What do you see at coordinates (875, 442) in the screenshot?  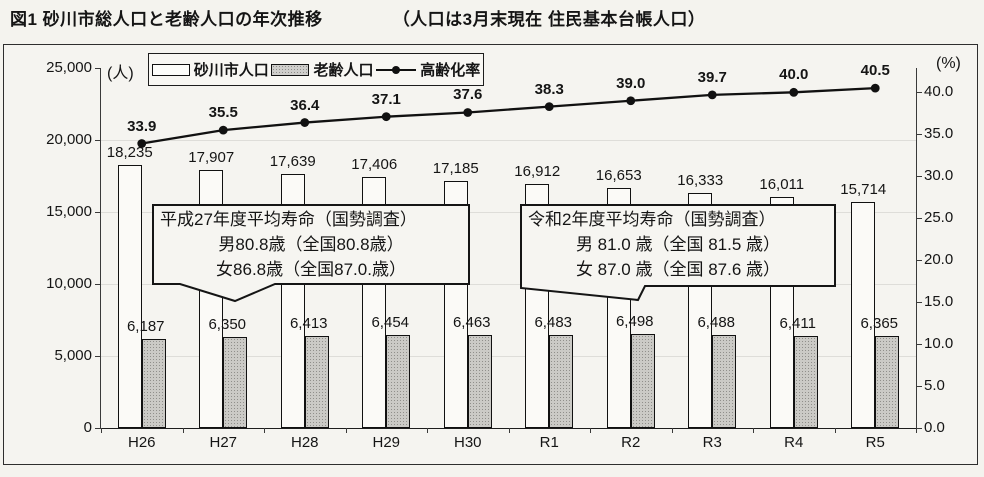 I see `x-axis-label: R5` at bounding box center [875, 442].